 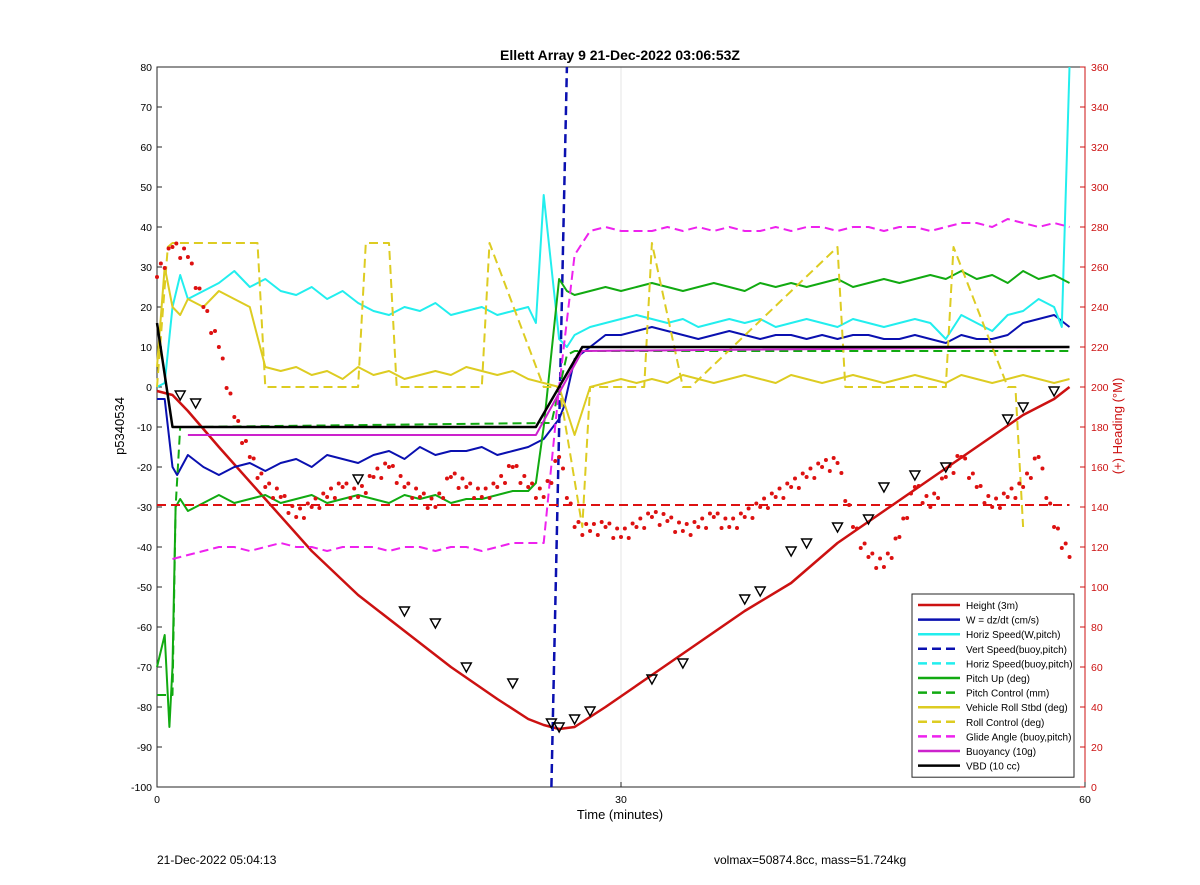 I want to click on legend-box, so click(x=993, y=685).